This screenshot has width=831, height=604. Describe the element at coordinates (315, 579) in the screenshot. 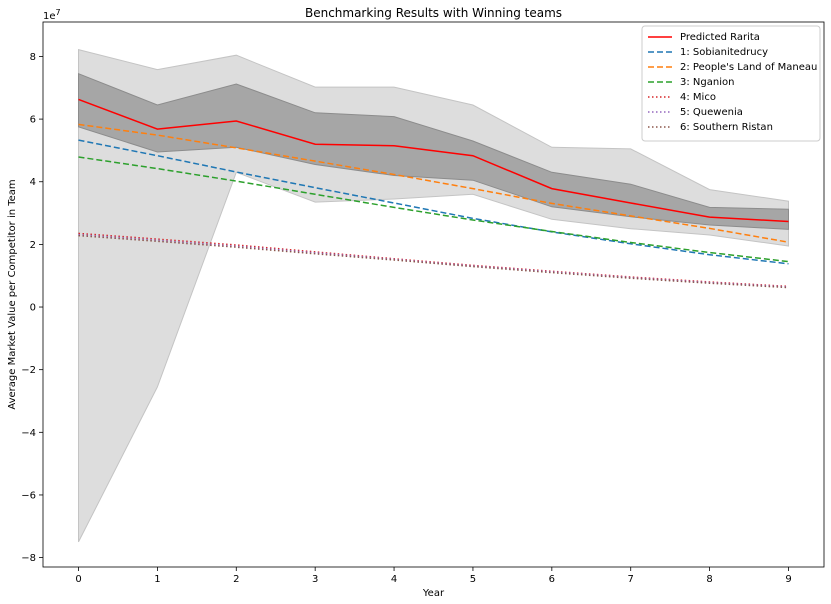

I see `x-tick-label: 3` at that location.